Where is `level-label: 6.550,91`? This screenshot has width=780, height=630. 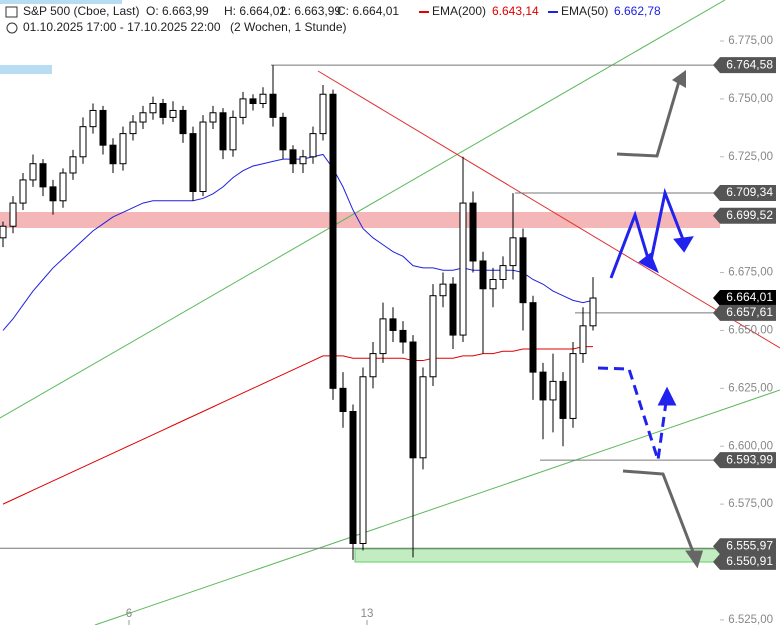 level-label: 6.550,91 is located at coordinates (749, 561).